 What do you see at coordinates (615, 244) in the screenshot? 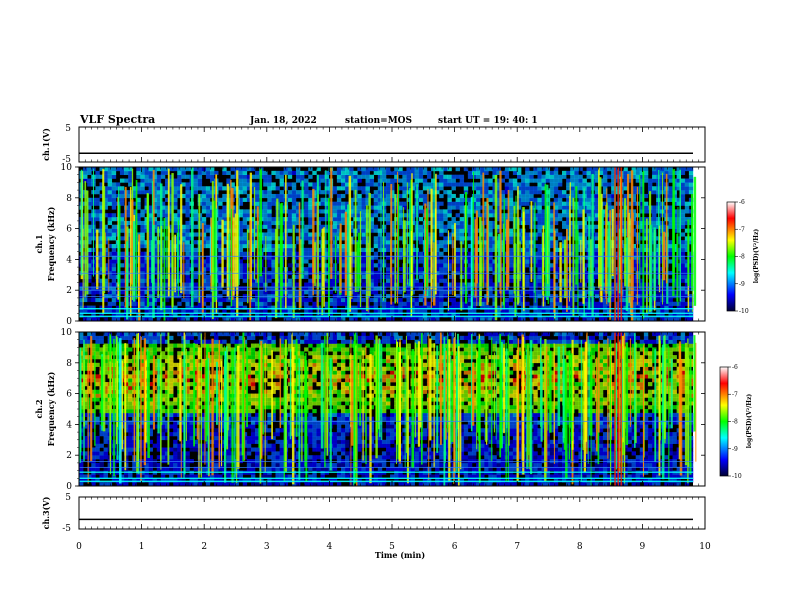
I see `spectrogram-event` at bounding box center [615, 244].